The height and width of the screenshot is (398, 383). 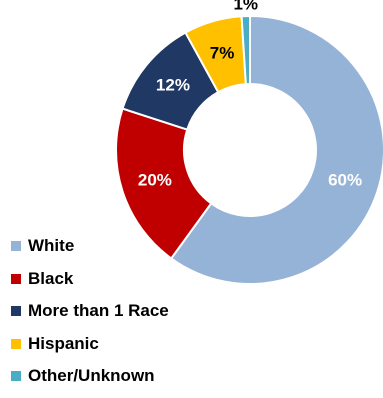 I want to click on legend-swatch-other-unknown, so click(x=16, y=376).